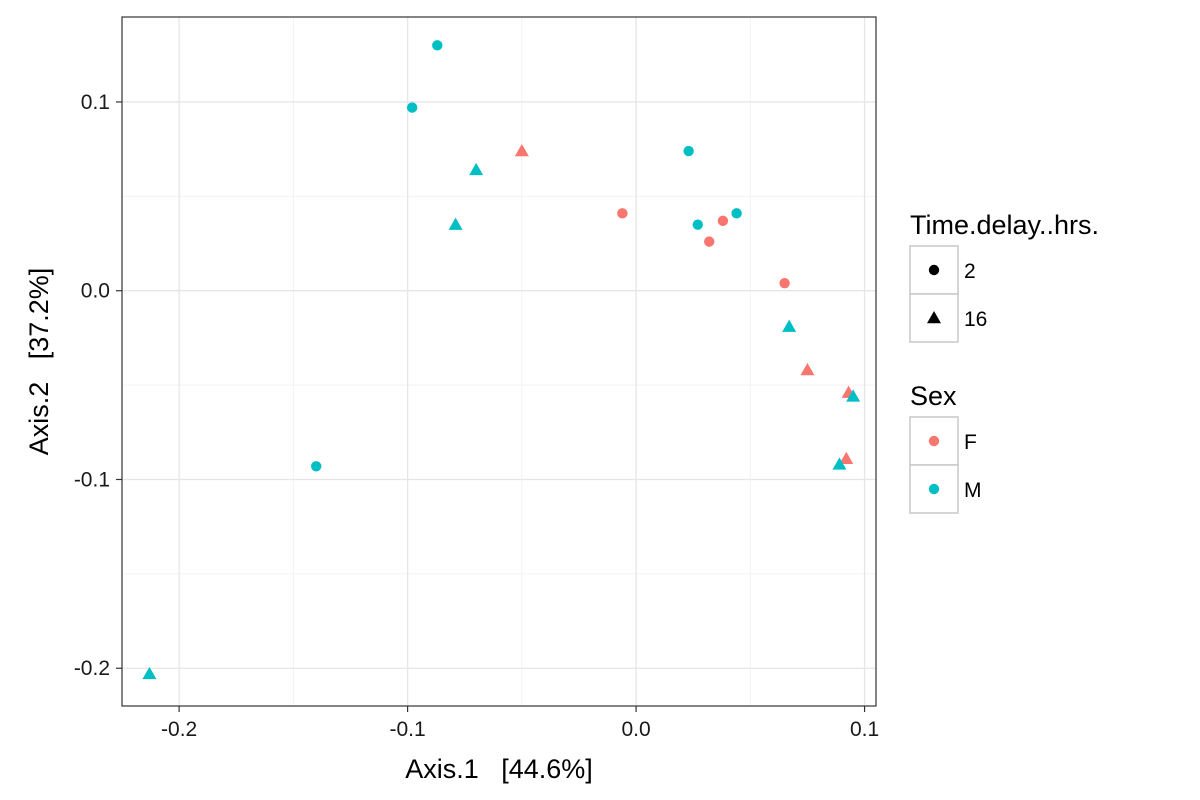  I want to click on x-axis-title: Axis.1 [44.6%], so click(499, 769).